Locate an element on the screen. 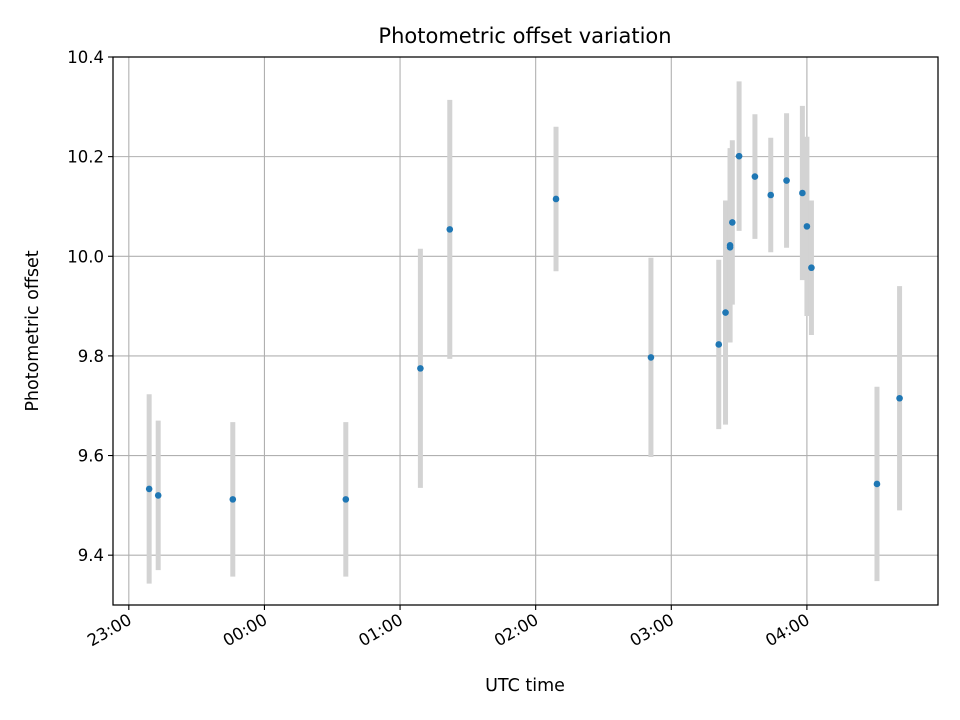  y-tick-label: 9.8 is located at coordinates (91, 356).